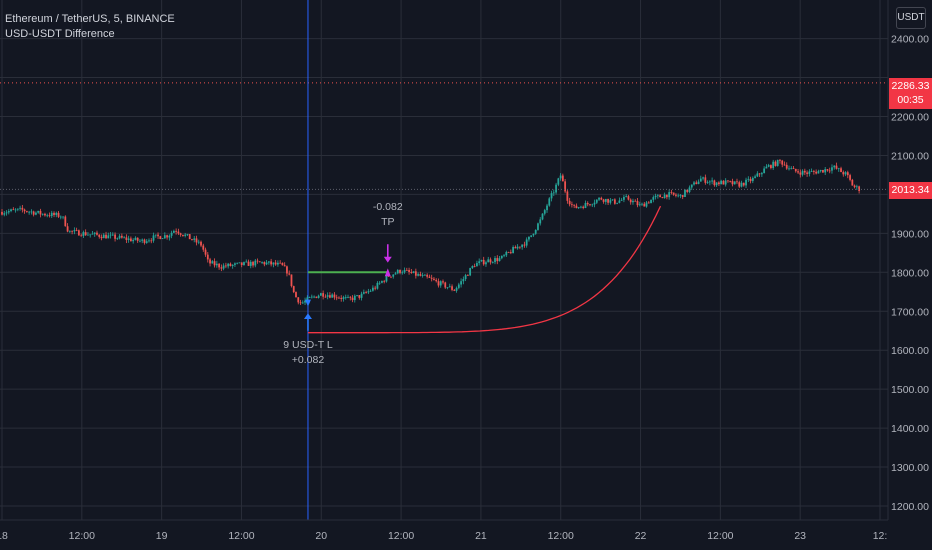  I want to click on time-tick-label: 23, so click(800, 536).